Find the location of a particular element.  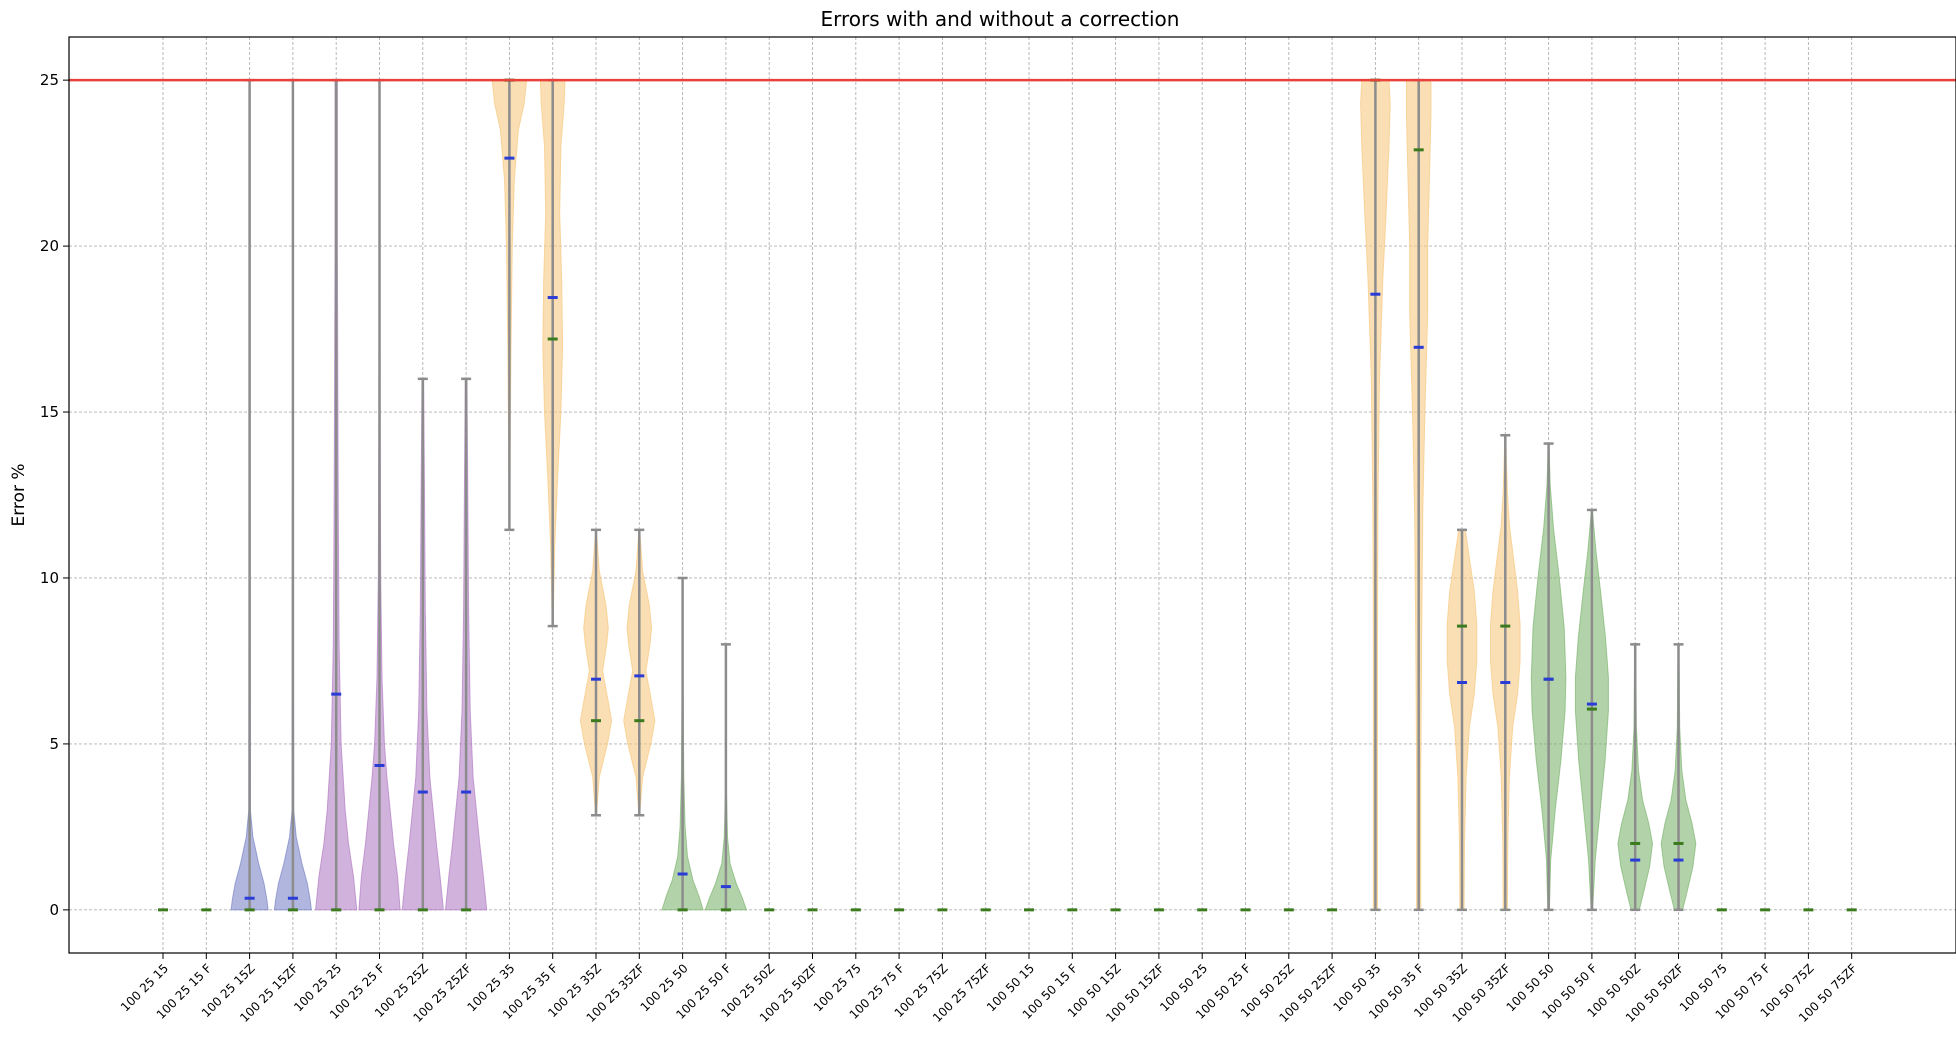

chart-title: Errors with and without a correction is located at coordinates (1000, 19).